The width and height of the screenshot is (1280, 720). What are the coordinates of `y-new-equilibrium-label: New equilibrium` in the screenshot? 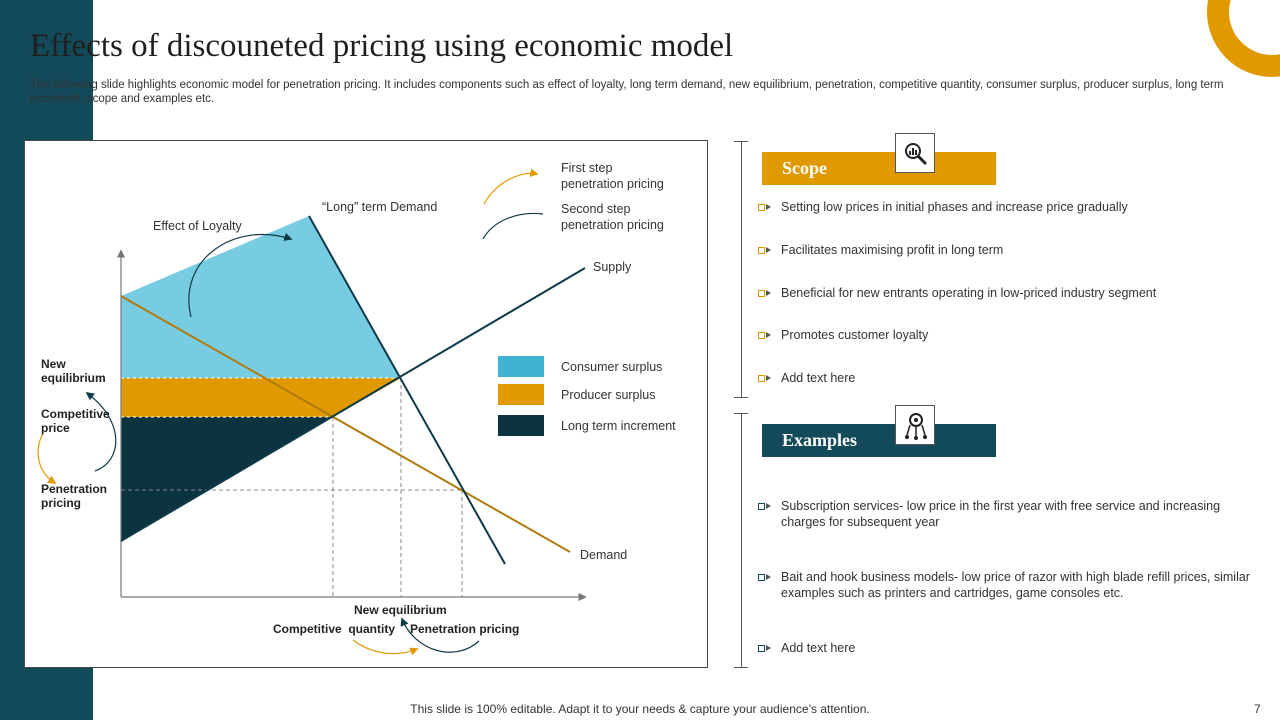 It's located at (73, 371).